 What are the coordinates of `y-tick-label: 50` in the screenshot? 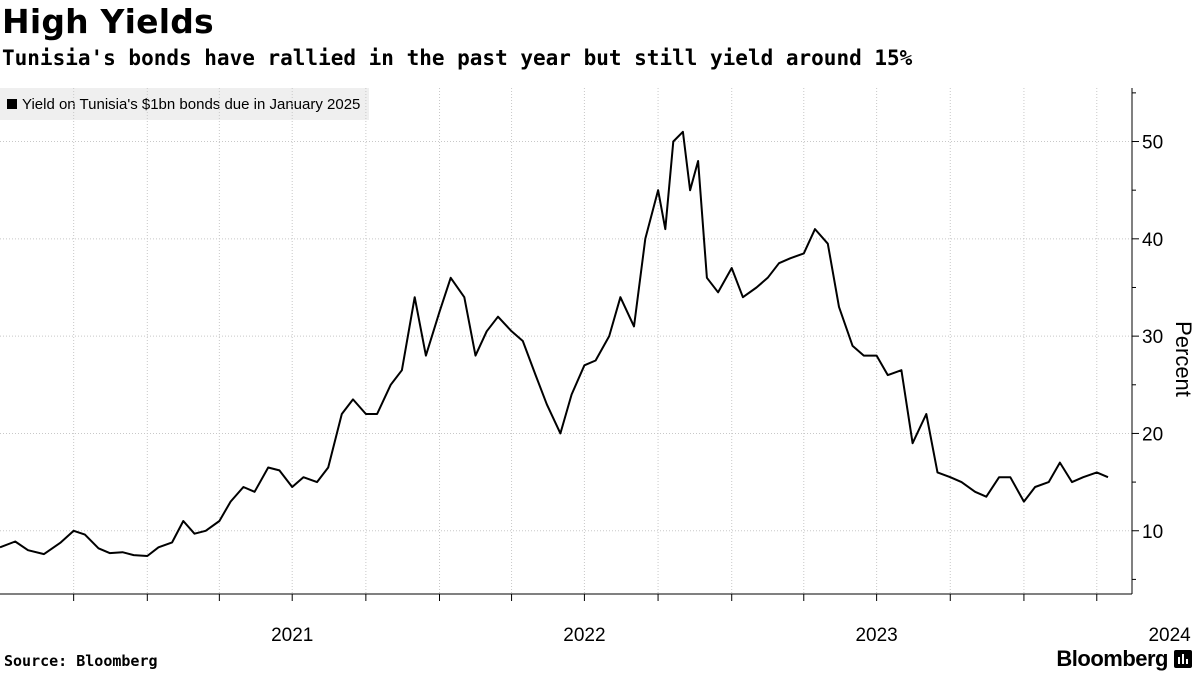 It's located at (1152, 143).